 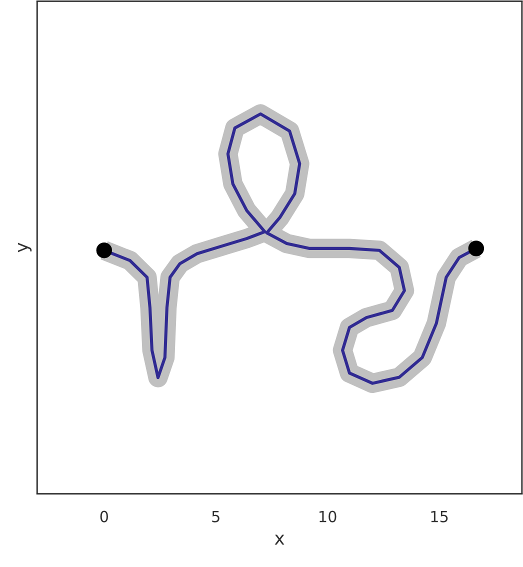 What do you see at coordinates (25, 247) in the screenshot?
I see `y-axis-title: y` at bounding box center [25, 247].